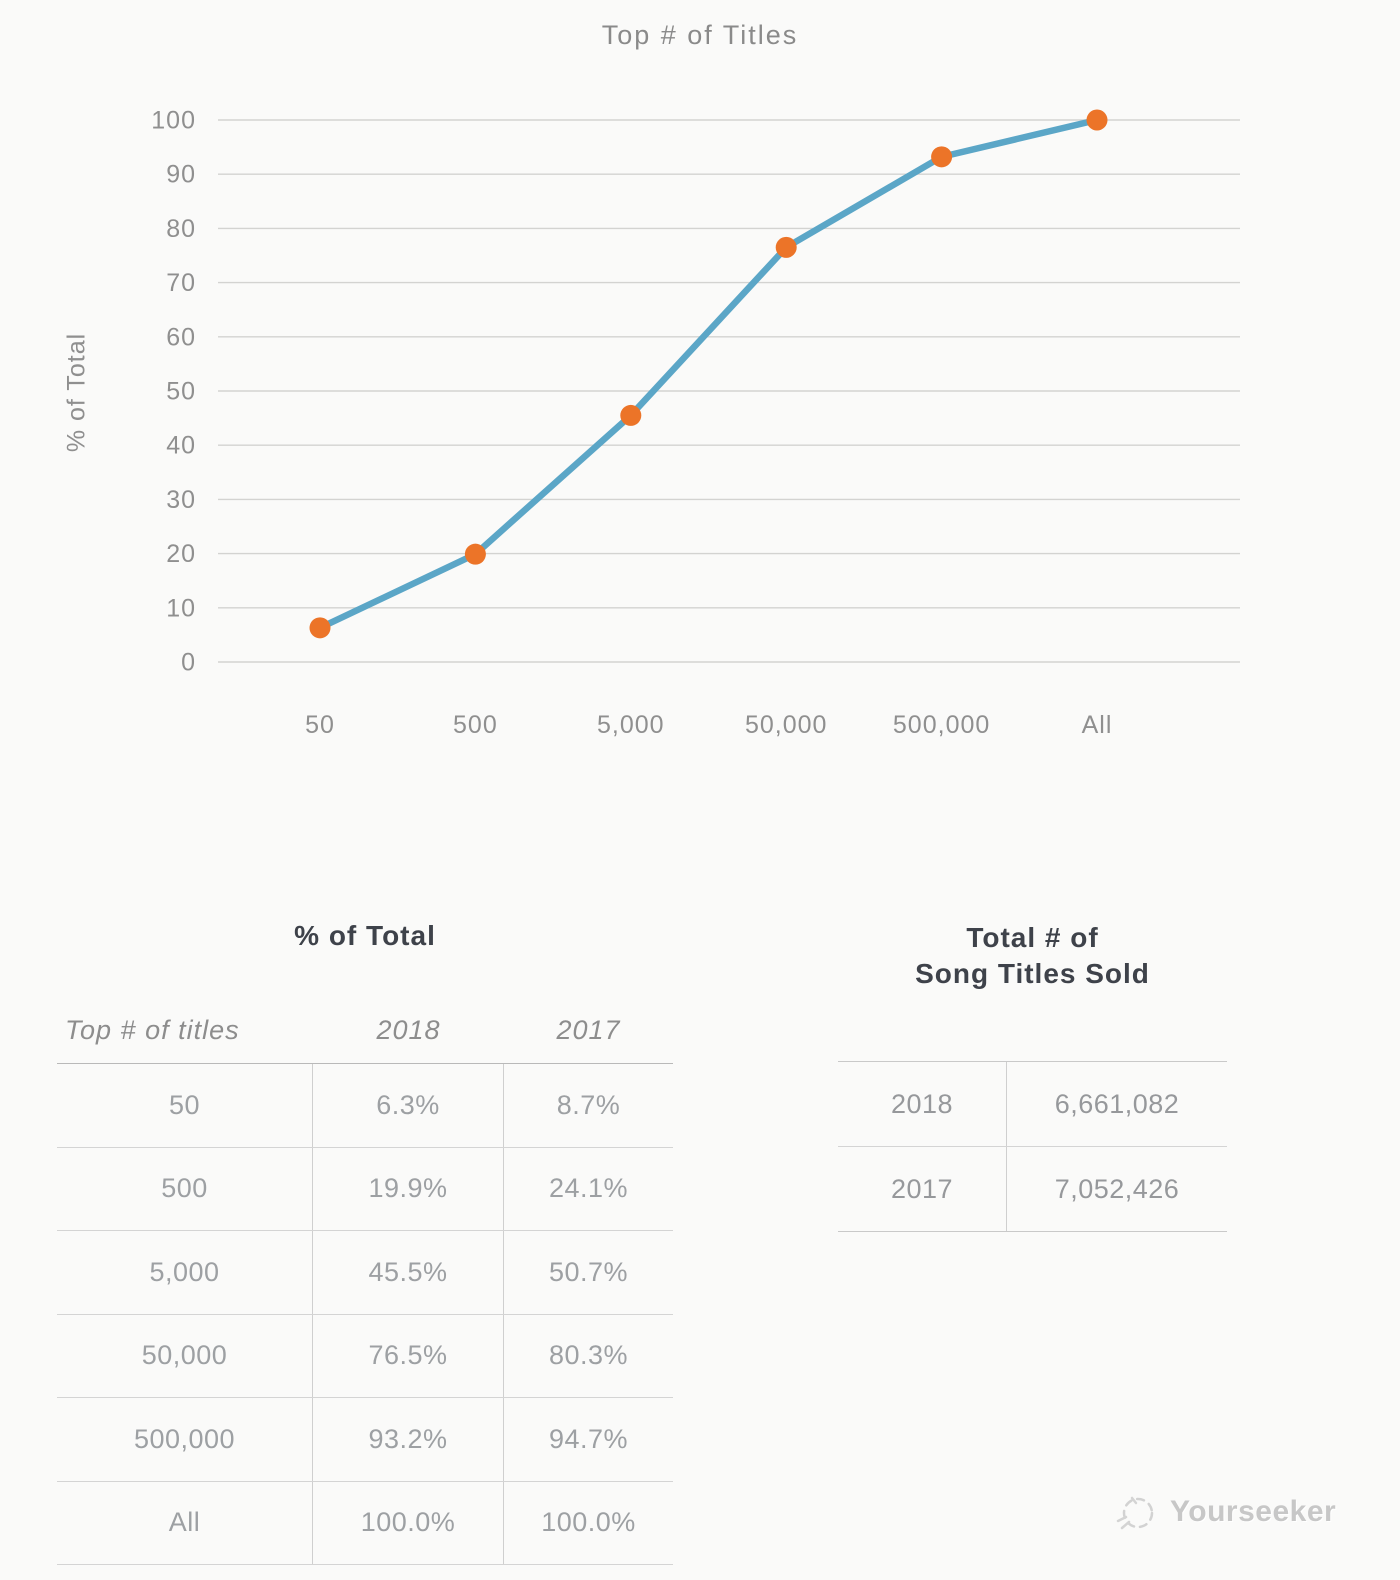  I want to click on column-header: 2018, so click(408, 1029).